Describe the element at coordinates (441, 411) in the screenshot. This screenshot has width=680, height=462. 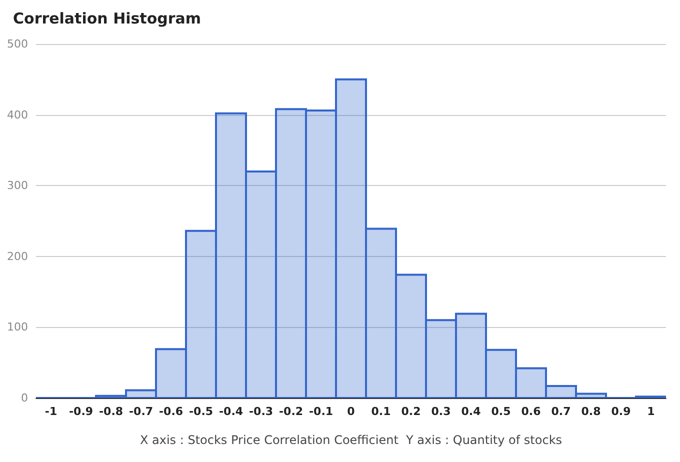
I see `x-tick-label: 0.3` at that location.